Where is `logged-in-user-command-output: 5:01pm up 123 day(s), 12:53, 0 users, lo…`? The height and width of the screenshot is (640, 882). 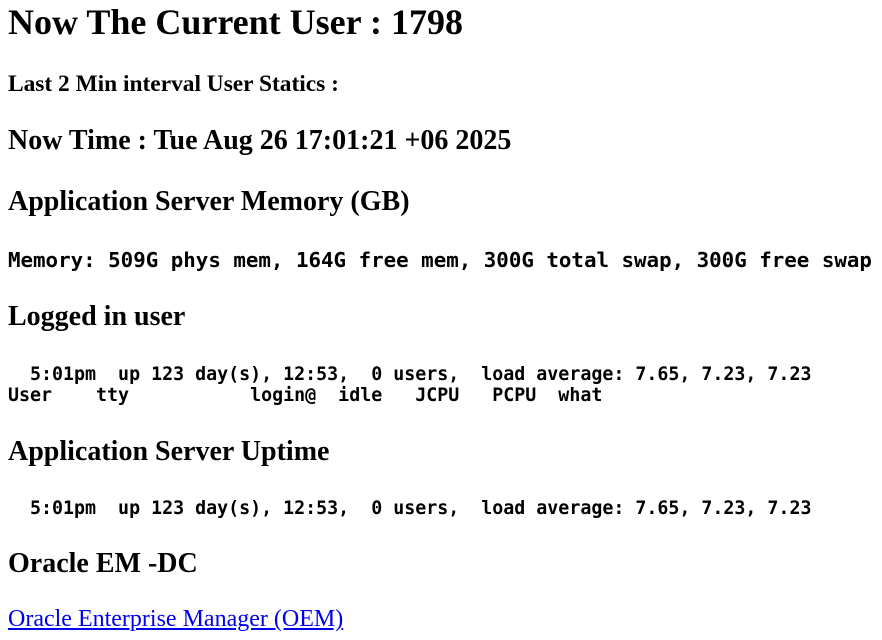
logged-in-user-command-output: 5:01pm up 123 day(s), 12:53, 0 users, lo… is located at coordinates (410, 385).